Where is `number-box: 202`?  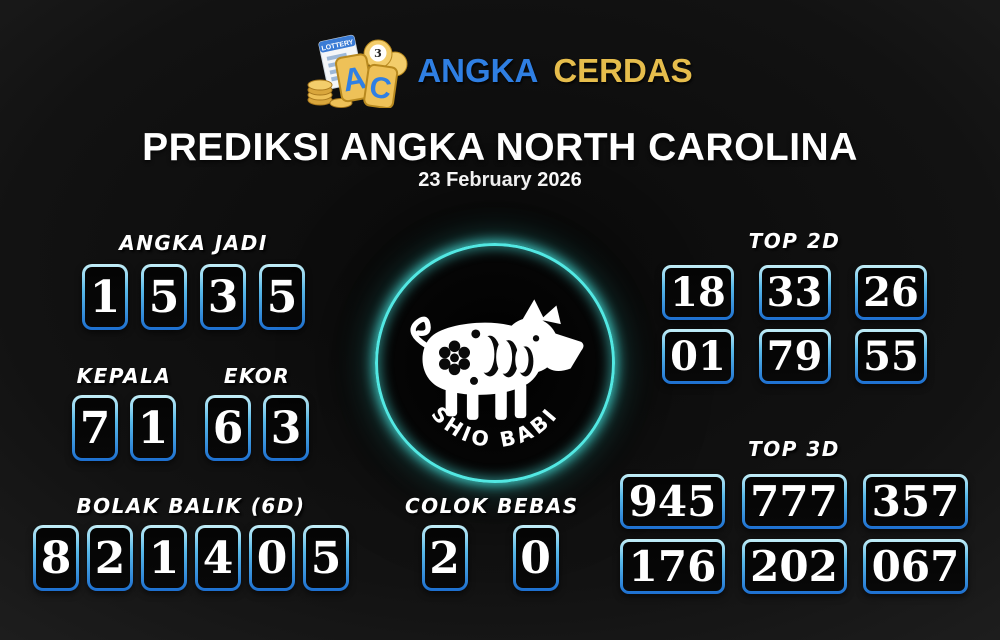
number-box: 202 is located at coordinates (794, 566).